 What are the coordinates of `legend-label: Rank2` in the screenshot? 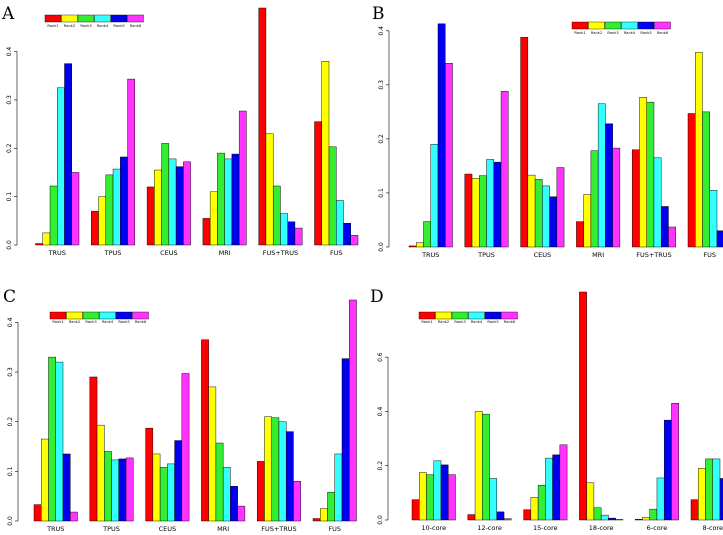 It's located at (443, 322).